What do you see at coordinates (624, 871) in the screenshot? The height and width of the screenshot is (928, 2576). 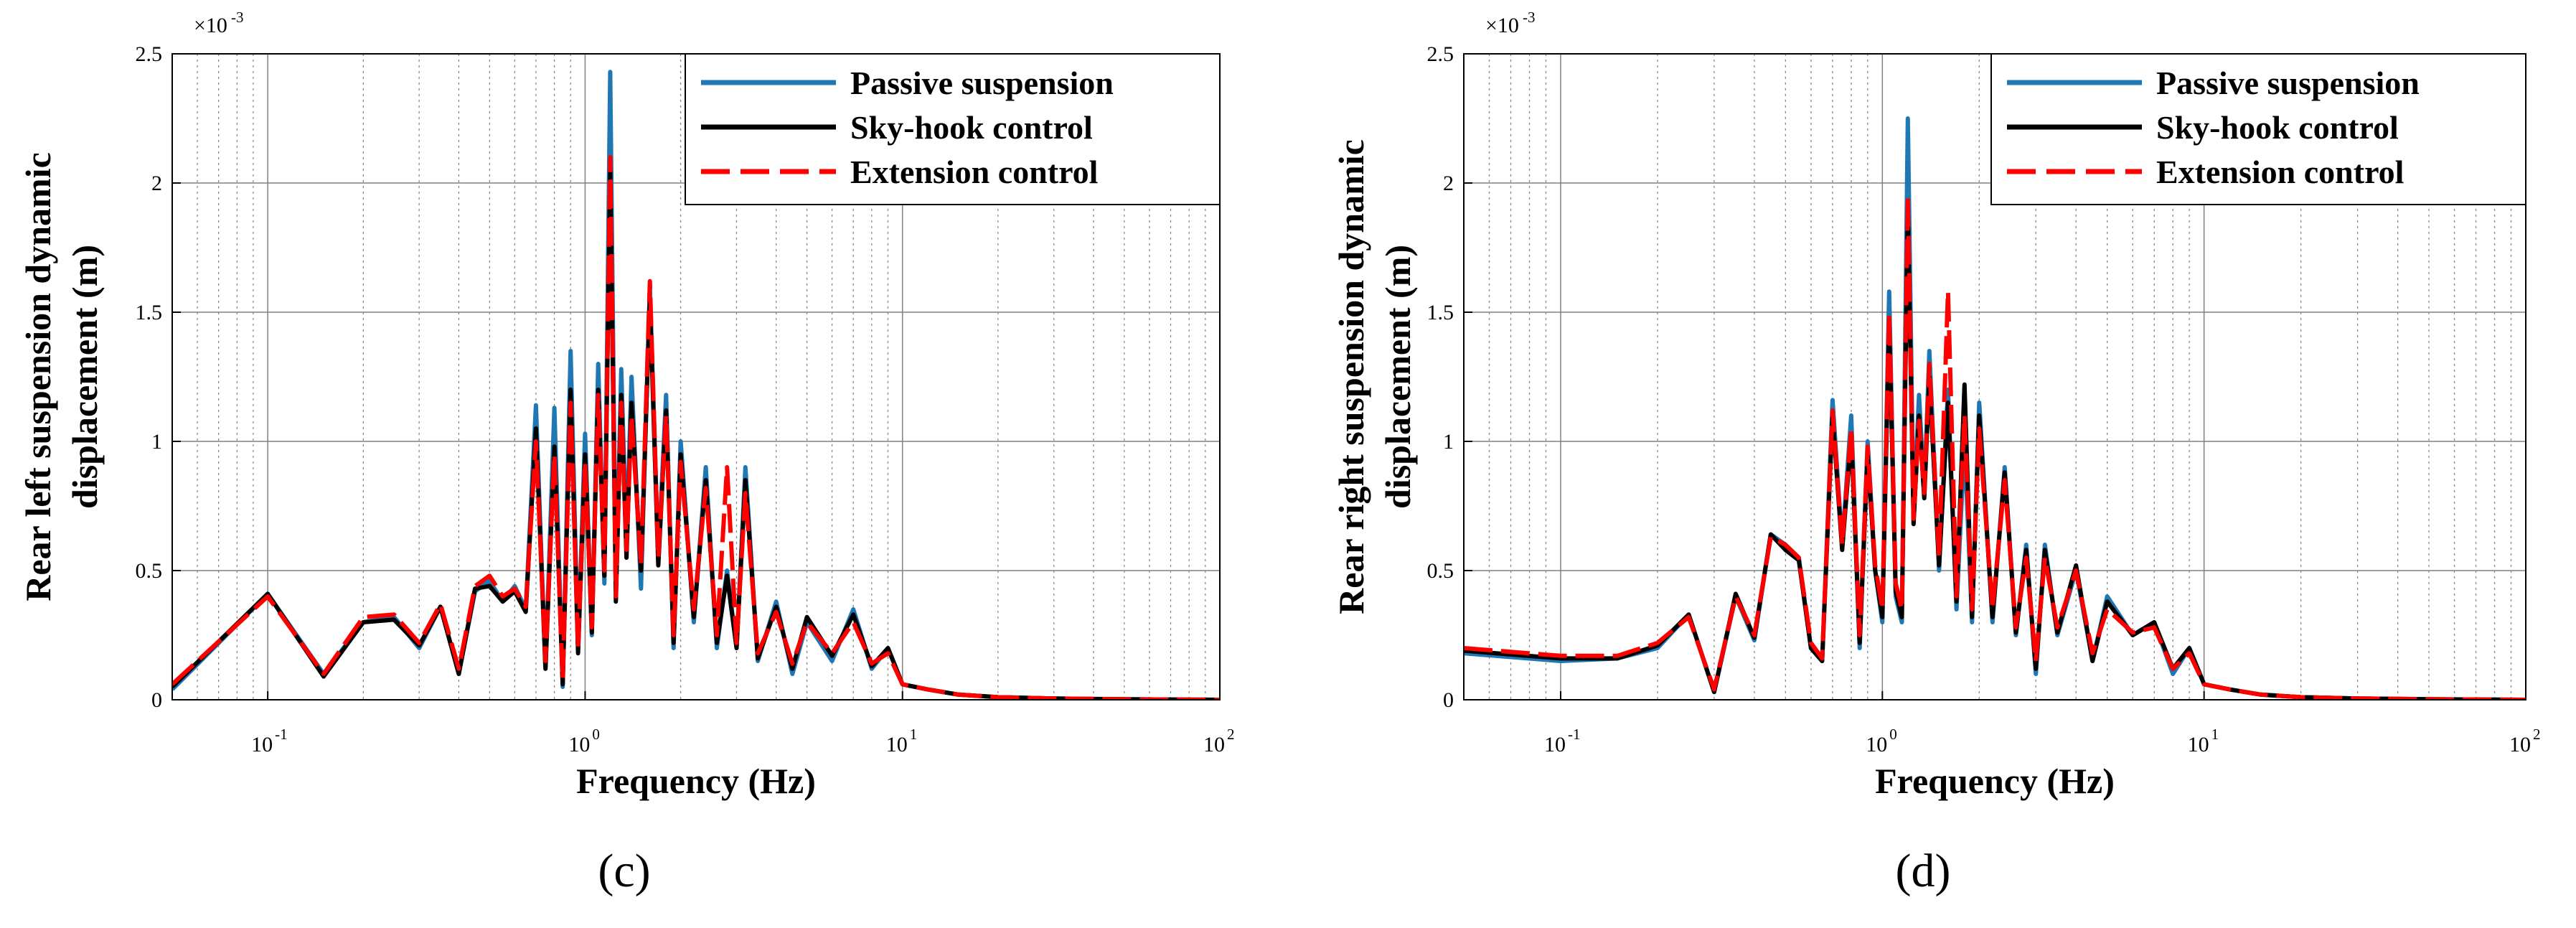 I see `panel-caption: (c)` at bounding box center [624, 871].